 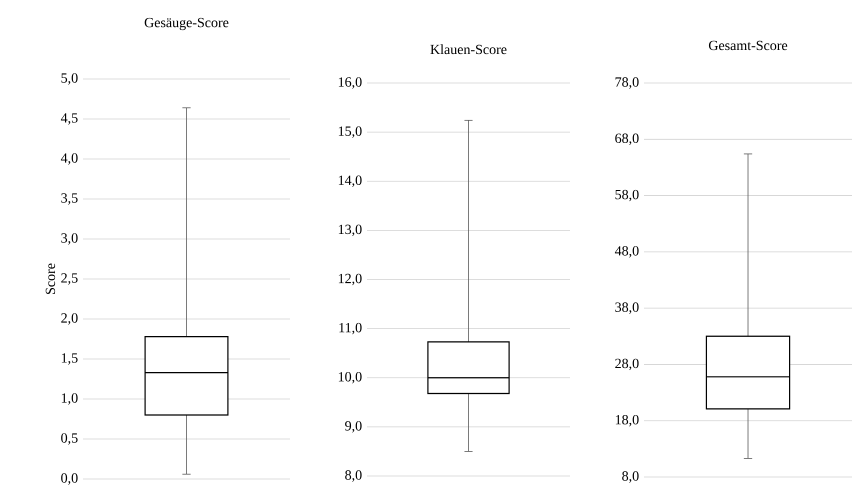 What do you see at coordinates (350, 280) in the screenshot?
I see `y-tick-label: 12,0` at bounding box center [350, 280].